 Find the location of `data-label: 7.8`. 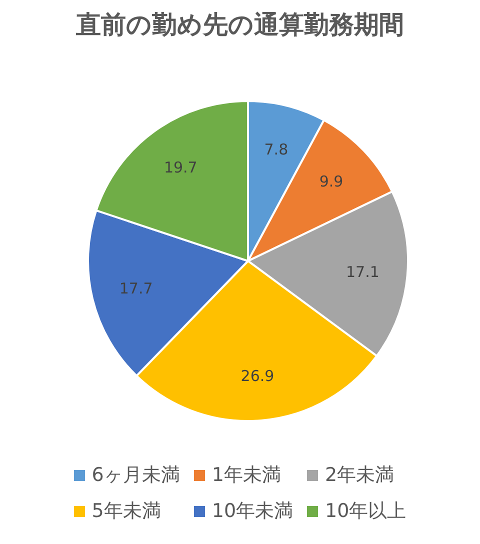

data-label: 7.8 is located at coordinates (276, 149).